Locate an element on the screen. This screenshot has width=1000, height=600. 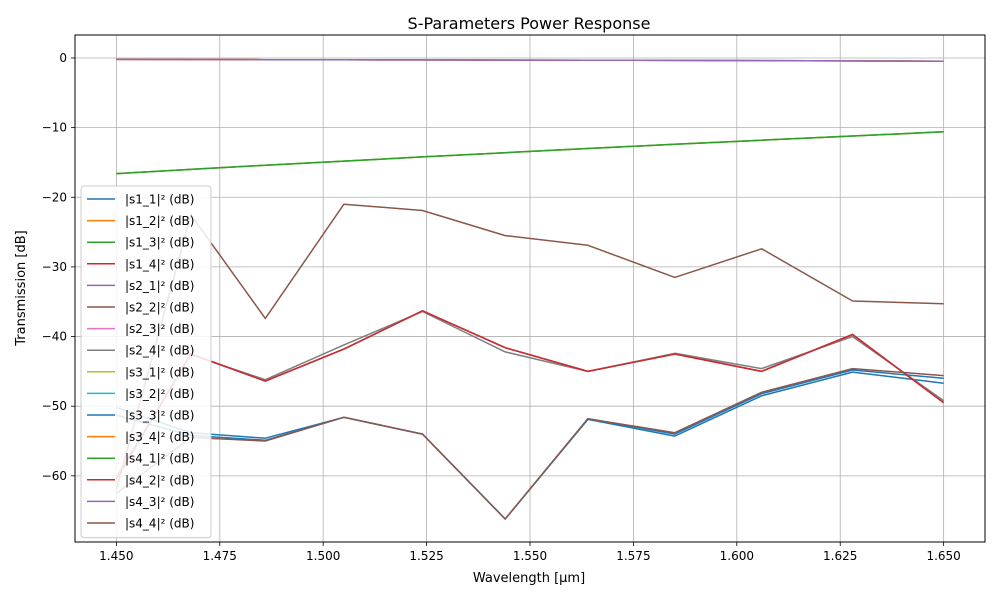
x-tick-label: 1.450 is located at coordinates (116, 556).